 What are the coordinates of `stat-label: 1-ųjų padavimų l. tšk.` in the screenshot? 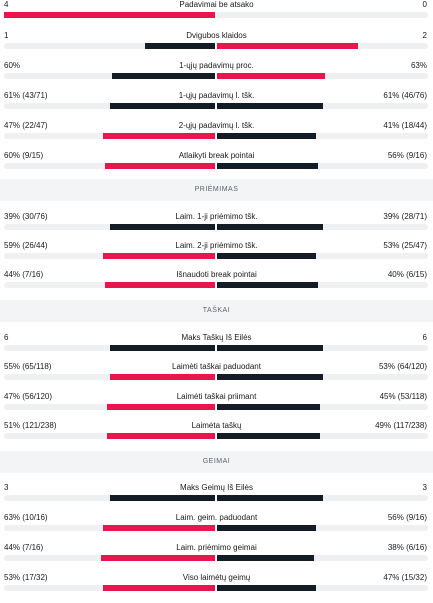 It's located at (216, 95).